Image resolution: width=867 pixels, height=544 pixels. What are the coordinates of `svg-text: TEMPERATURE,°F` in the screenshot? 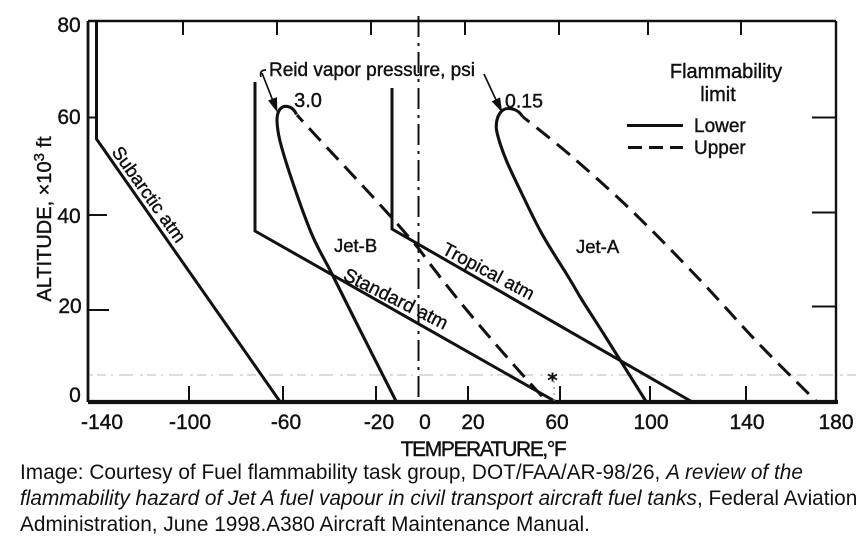 It's located at (483, 449).